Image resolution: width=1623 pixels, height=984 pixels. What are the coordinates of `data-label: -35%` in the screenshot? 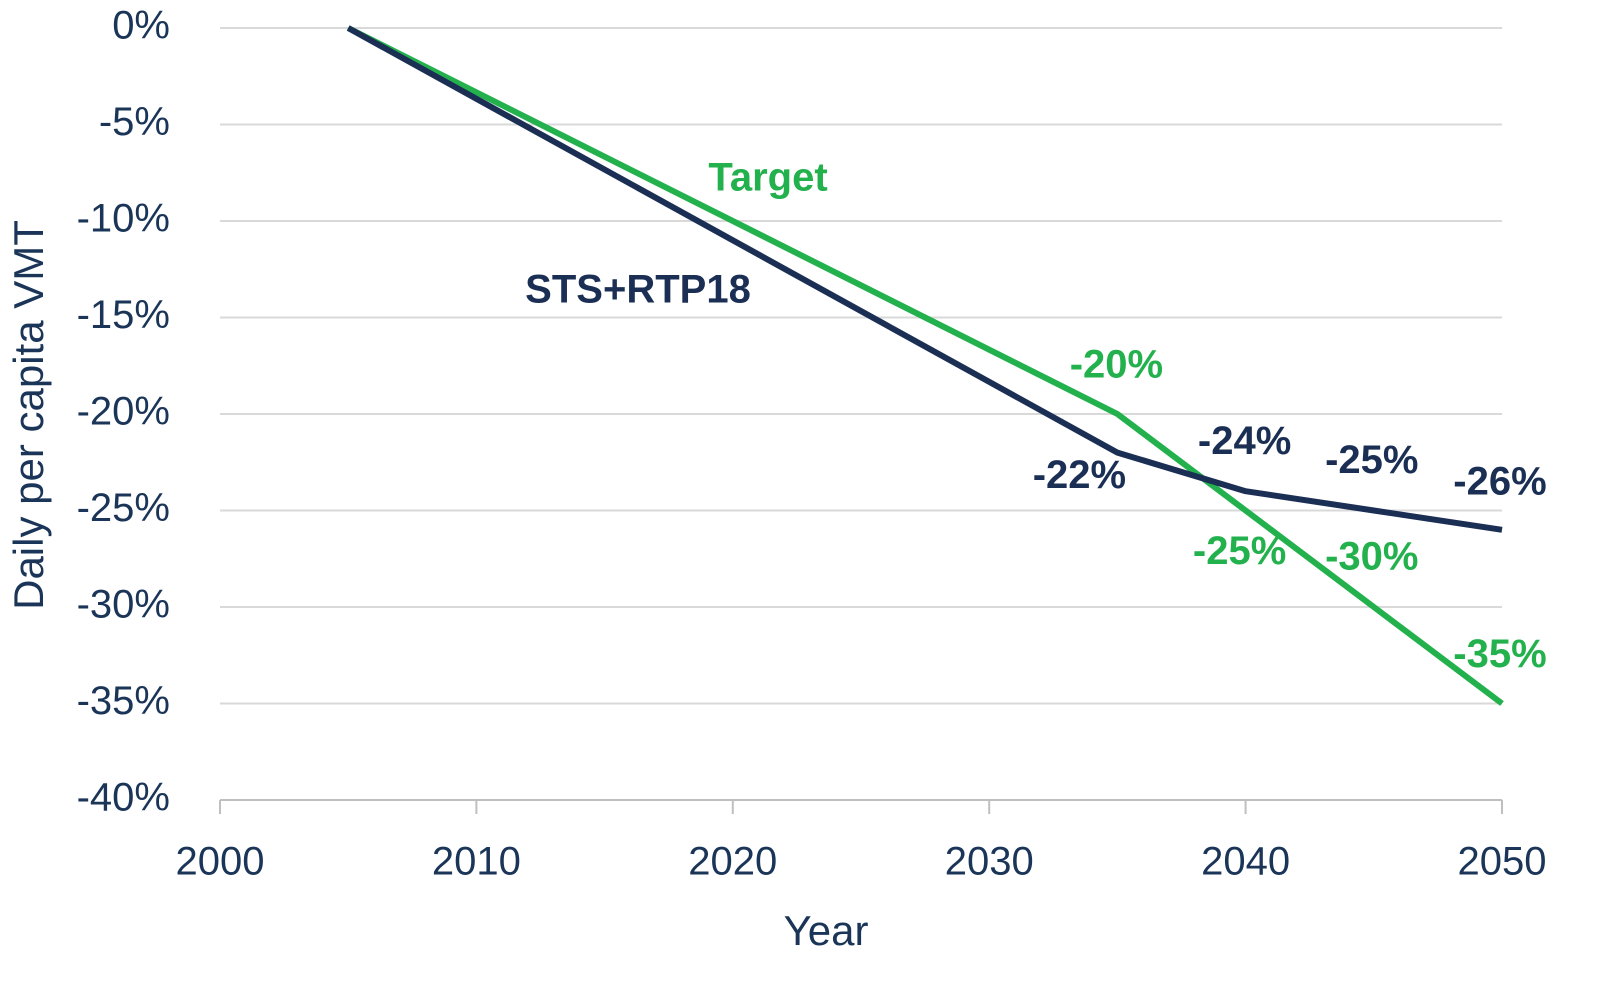 It's located at (1499, 654).